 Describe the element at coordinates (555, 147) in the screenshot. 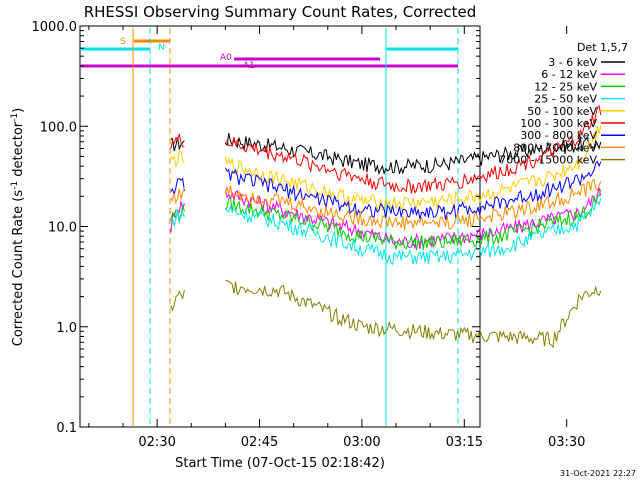

I see `legend-label-7: 800 - 7000 keV` at that location.